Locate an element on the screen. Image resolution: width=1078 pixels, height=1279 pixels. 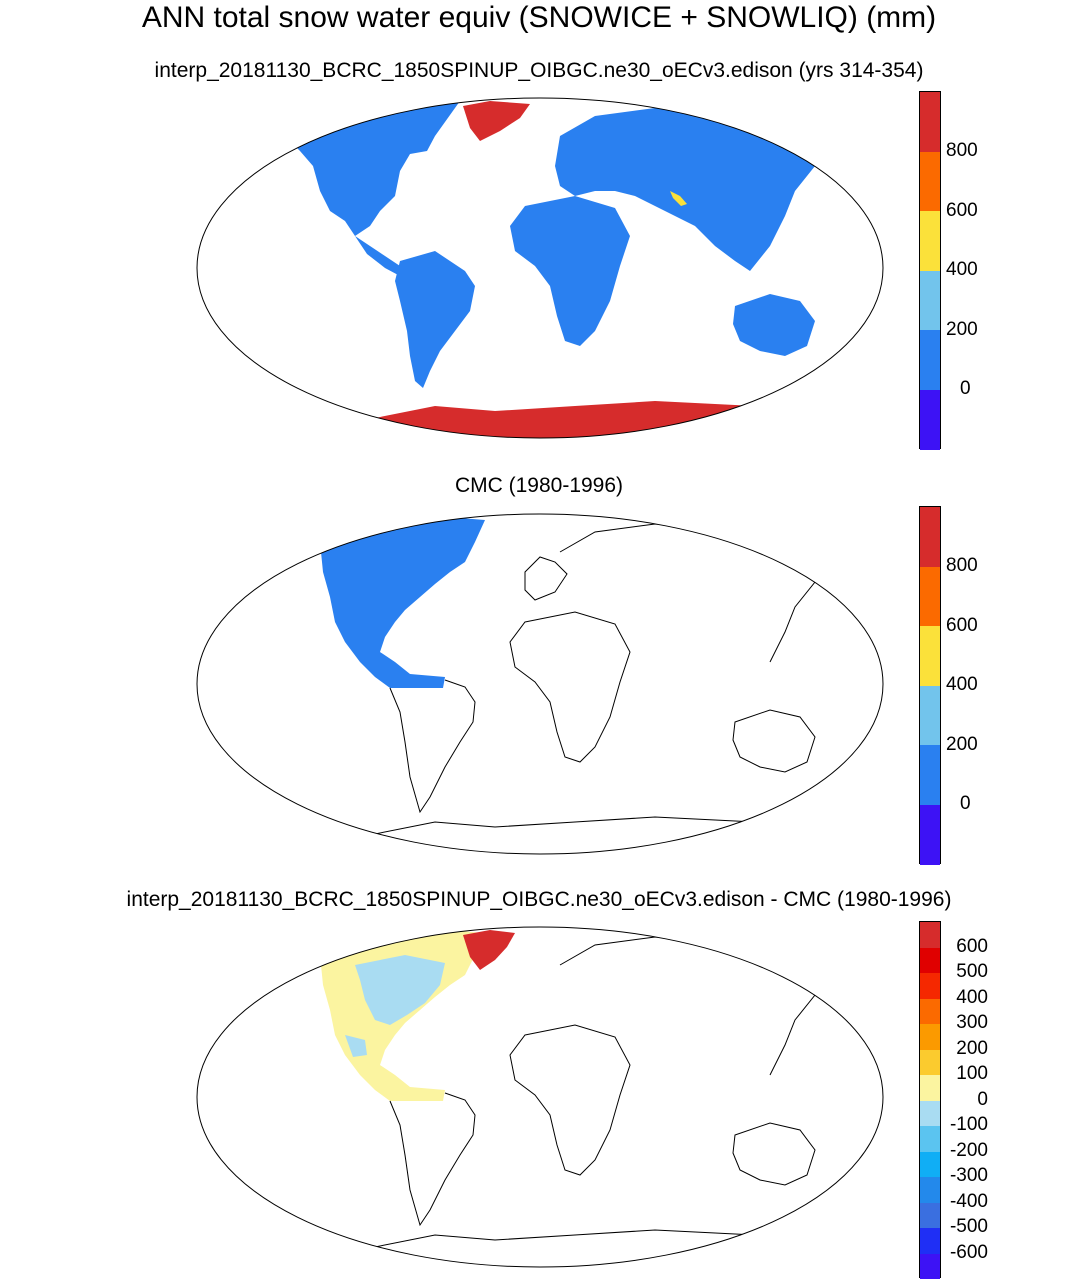
panel-3-tick: 200 is located at coordinates (972, 1048).